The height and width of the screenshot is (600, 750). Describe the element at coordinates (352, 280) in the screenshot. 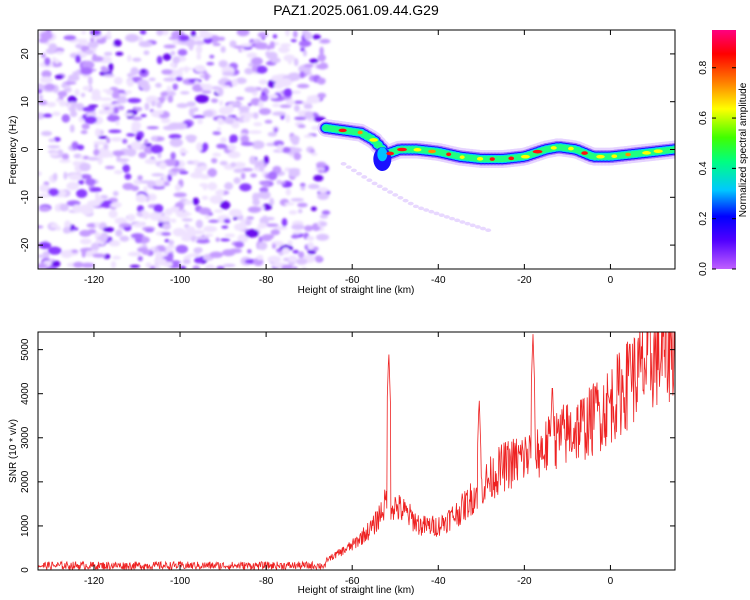

I see `spectrogram-x-tick-label: -60` at that location.